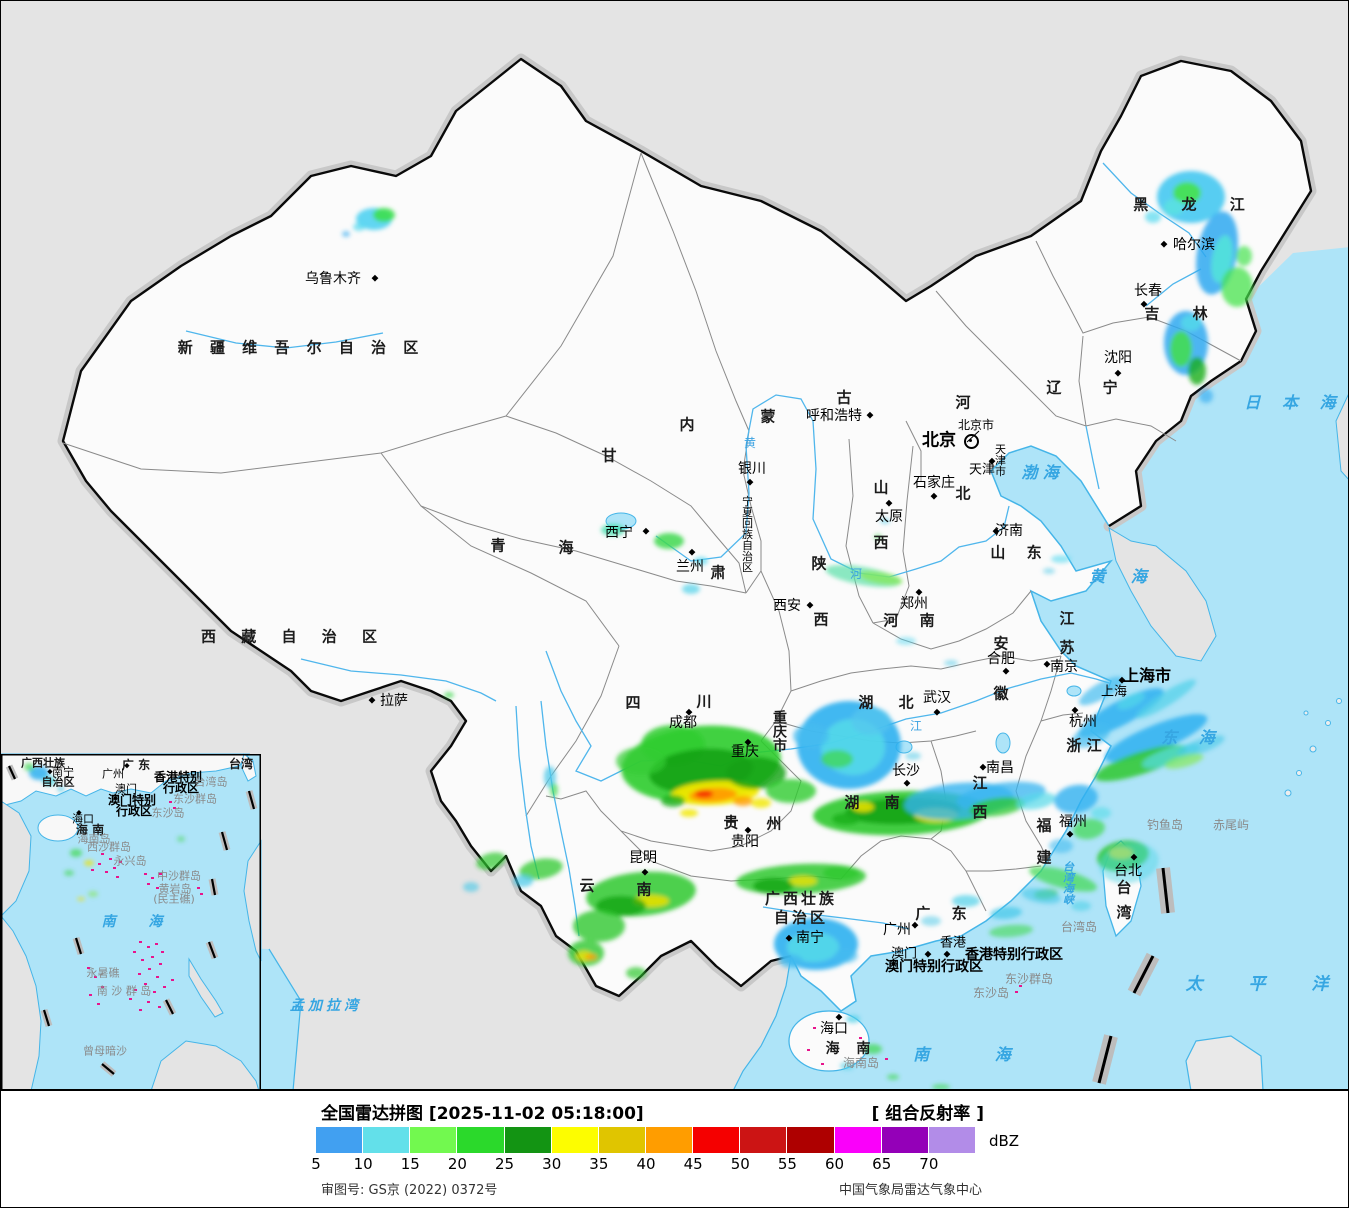  I want to click on japan-edge, so click(1341, 437).